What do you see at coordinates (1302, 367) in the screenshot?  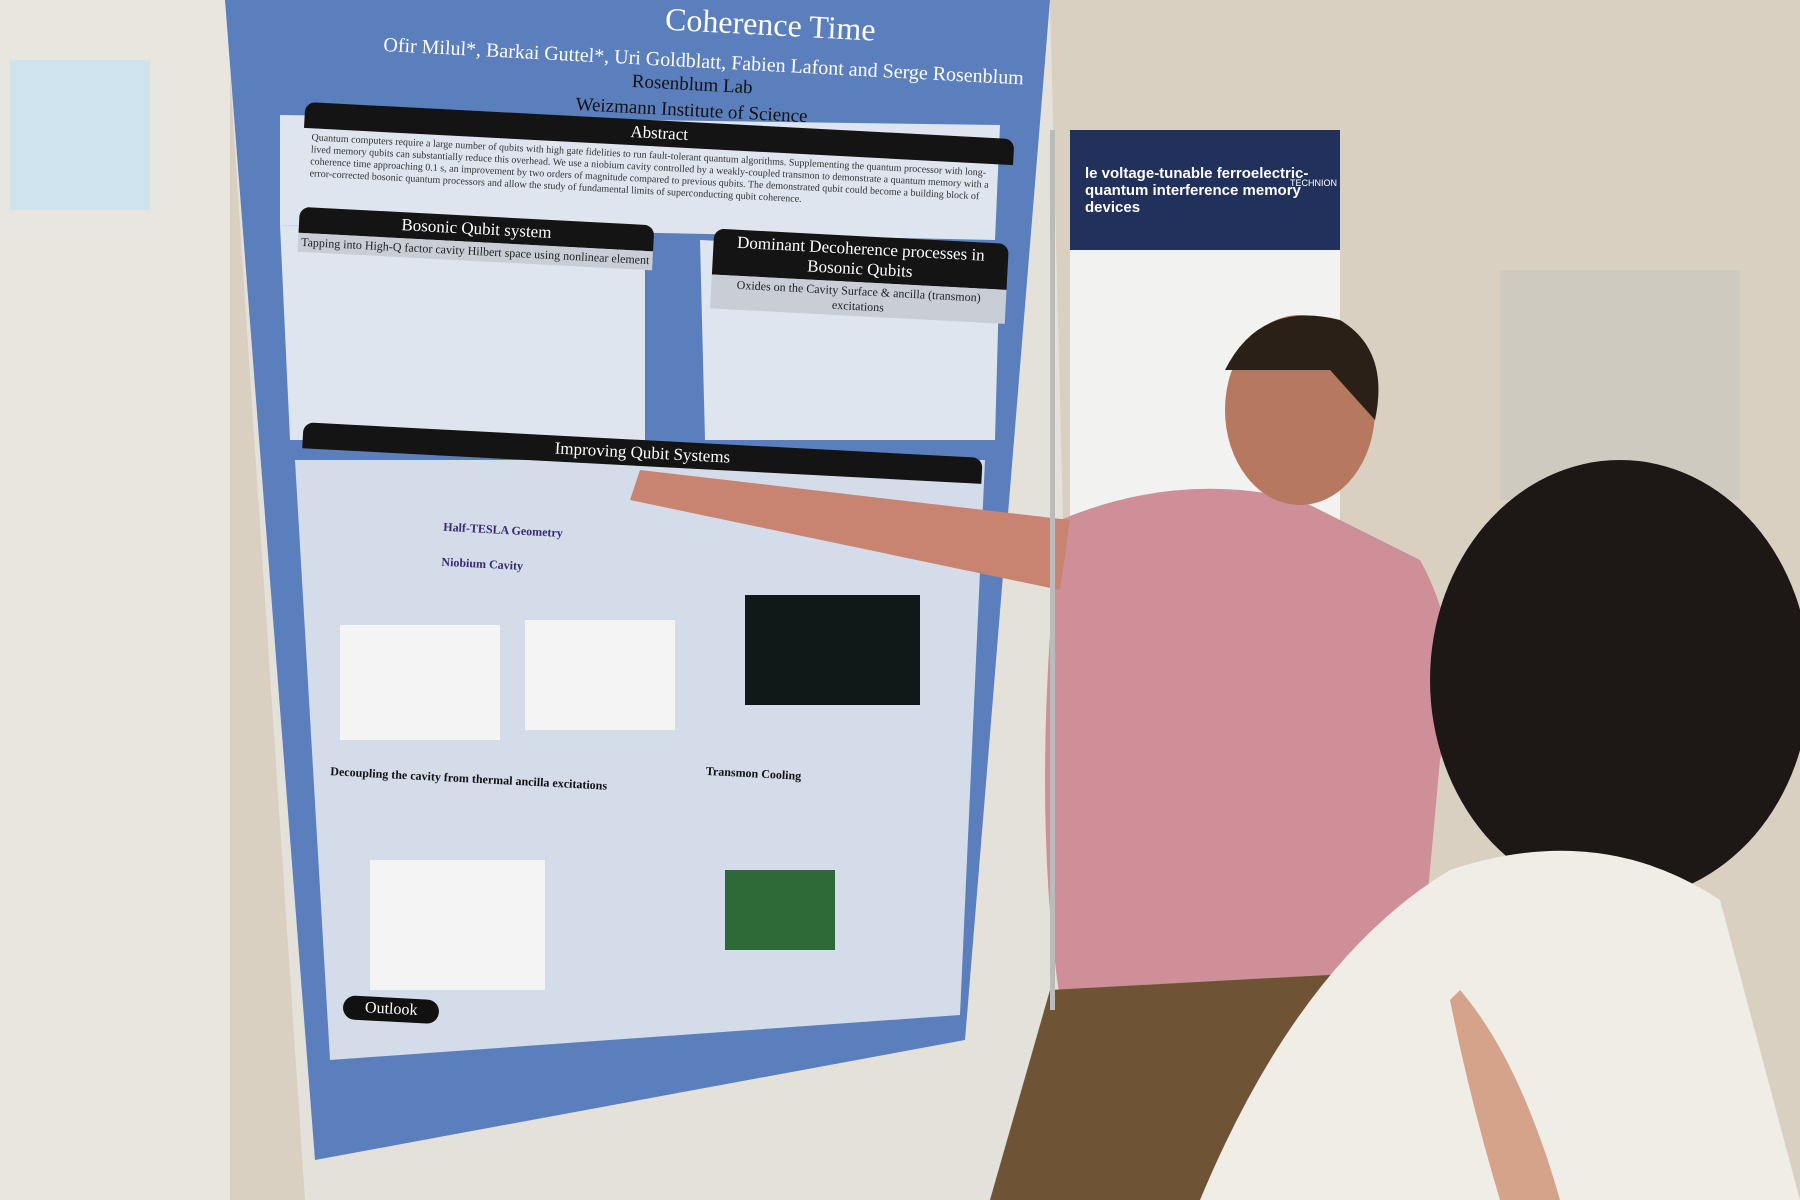 I see `man-hair` at bounding box center [1302, 367].